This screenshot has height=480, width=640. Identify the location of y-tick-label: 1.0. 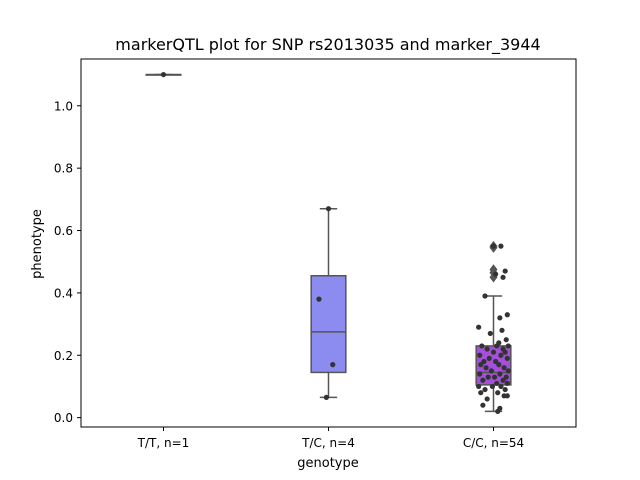
(63, 106).